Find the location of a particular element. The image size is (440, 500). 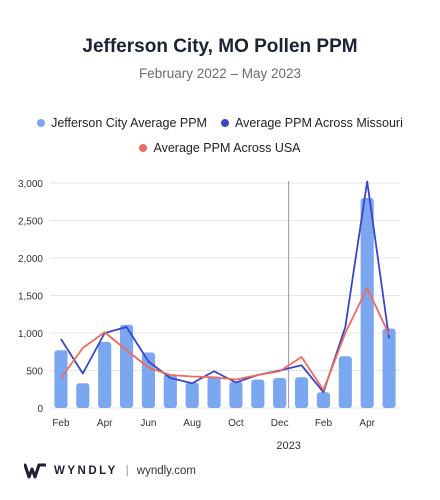

chart-subtitle: February 2022 – May 2023 is located at coordinates (220, 73).